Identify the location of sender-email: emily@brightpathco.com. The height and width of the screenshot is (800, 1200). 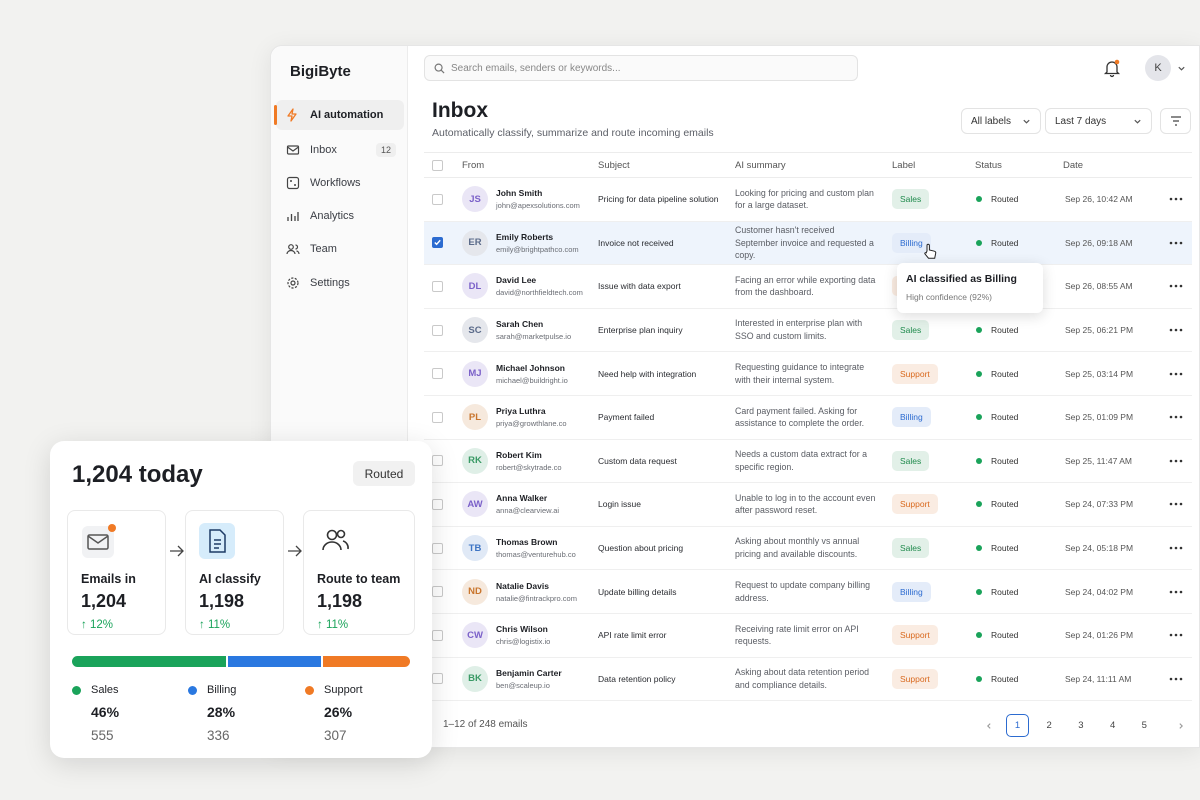
(537, 249).